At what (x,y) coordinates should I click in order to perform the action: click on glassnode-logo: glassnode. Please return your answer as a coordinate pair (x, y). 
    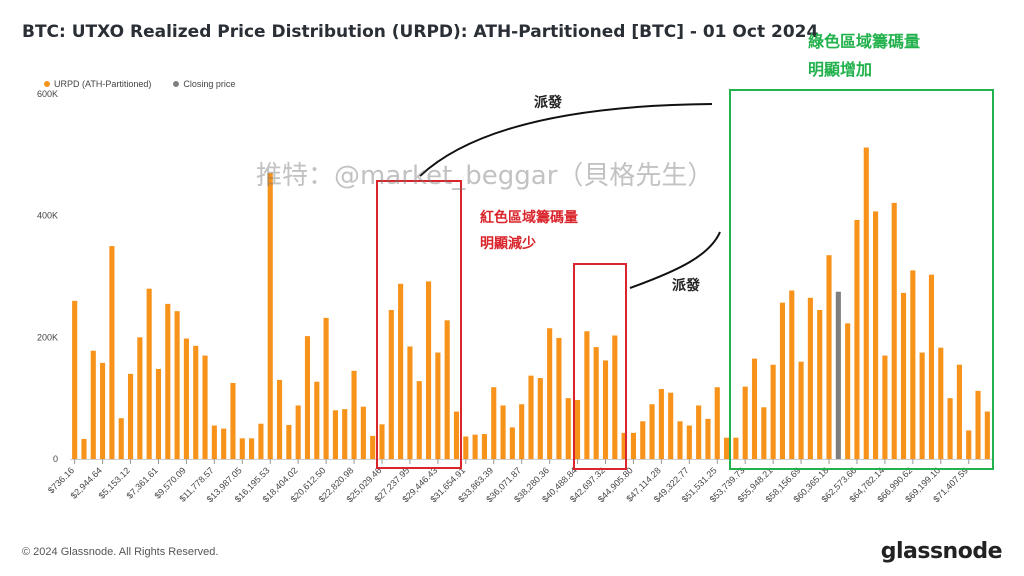
    Looking at the image, I should click on (941, 551).